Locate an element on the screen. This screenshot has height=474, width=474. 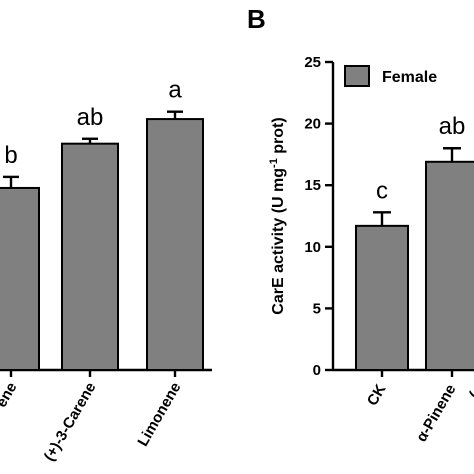
category-label-b-2: α-Pinene is located at coordinates (436, 413).